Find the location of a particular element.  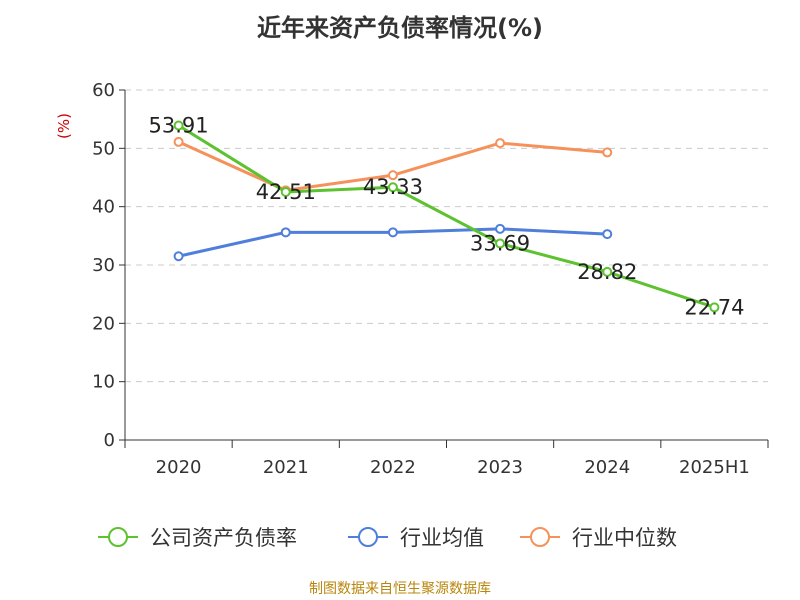

legend: 公司资产负债率 行业均值 行业中位数 is located at coordinates (387, 538).